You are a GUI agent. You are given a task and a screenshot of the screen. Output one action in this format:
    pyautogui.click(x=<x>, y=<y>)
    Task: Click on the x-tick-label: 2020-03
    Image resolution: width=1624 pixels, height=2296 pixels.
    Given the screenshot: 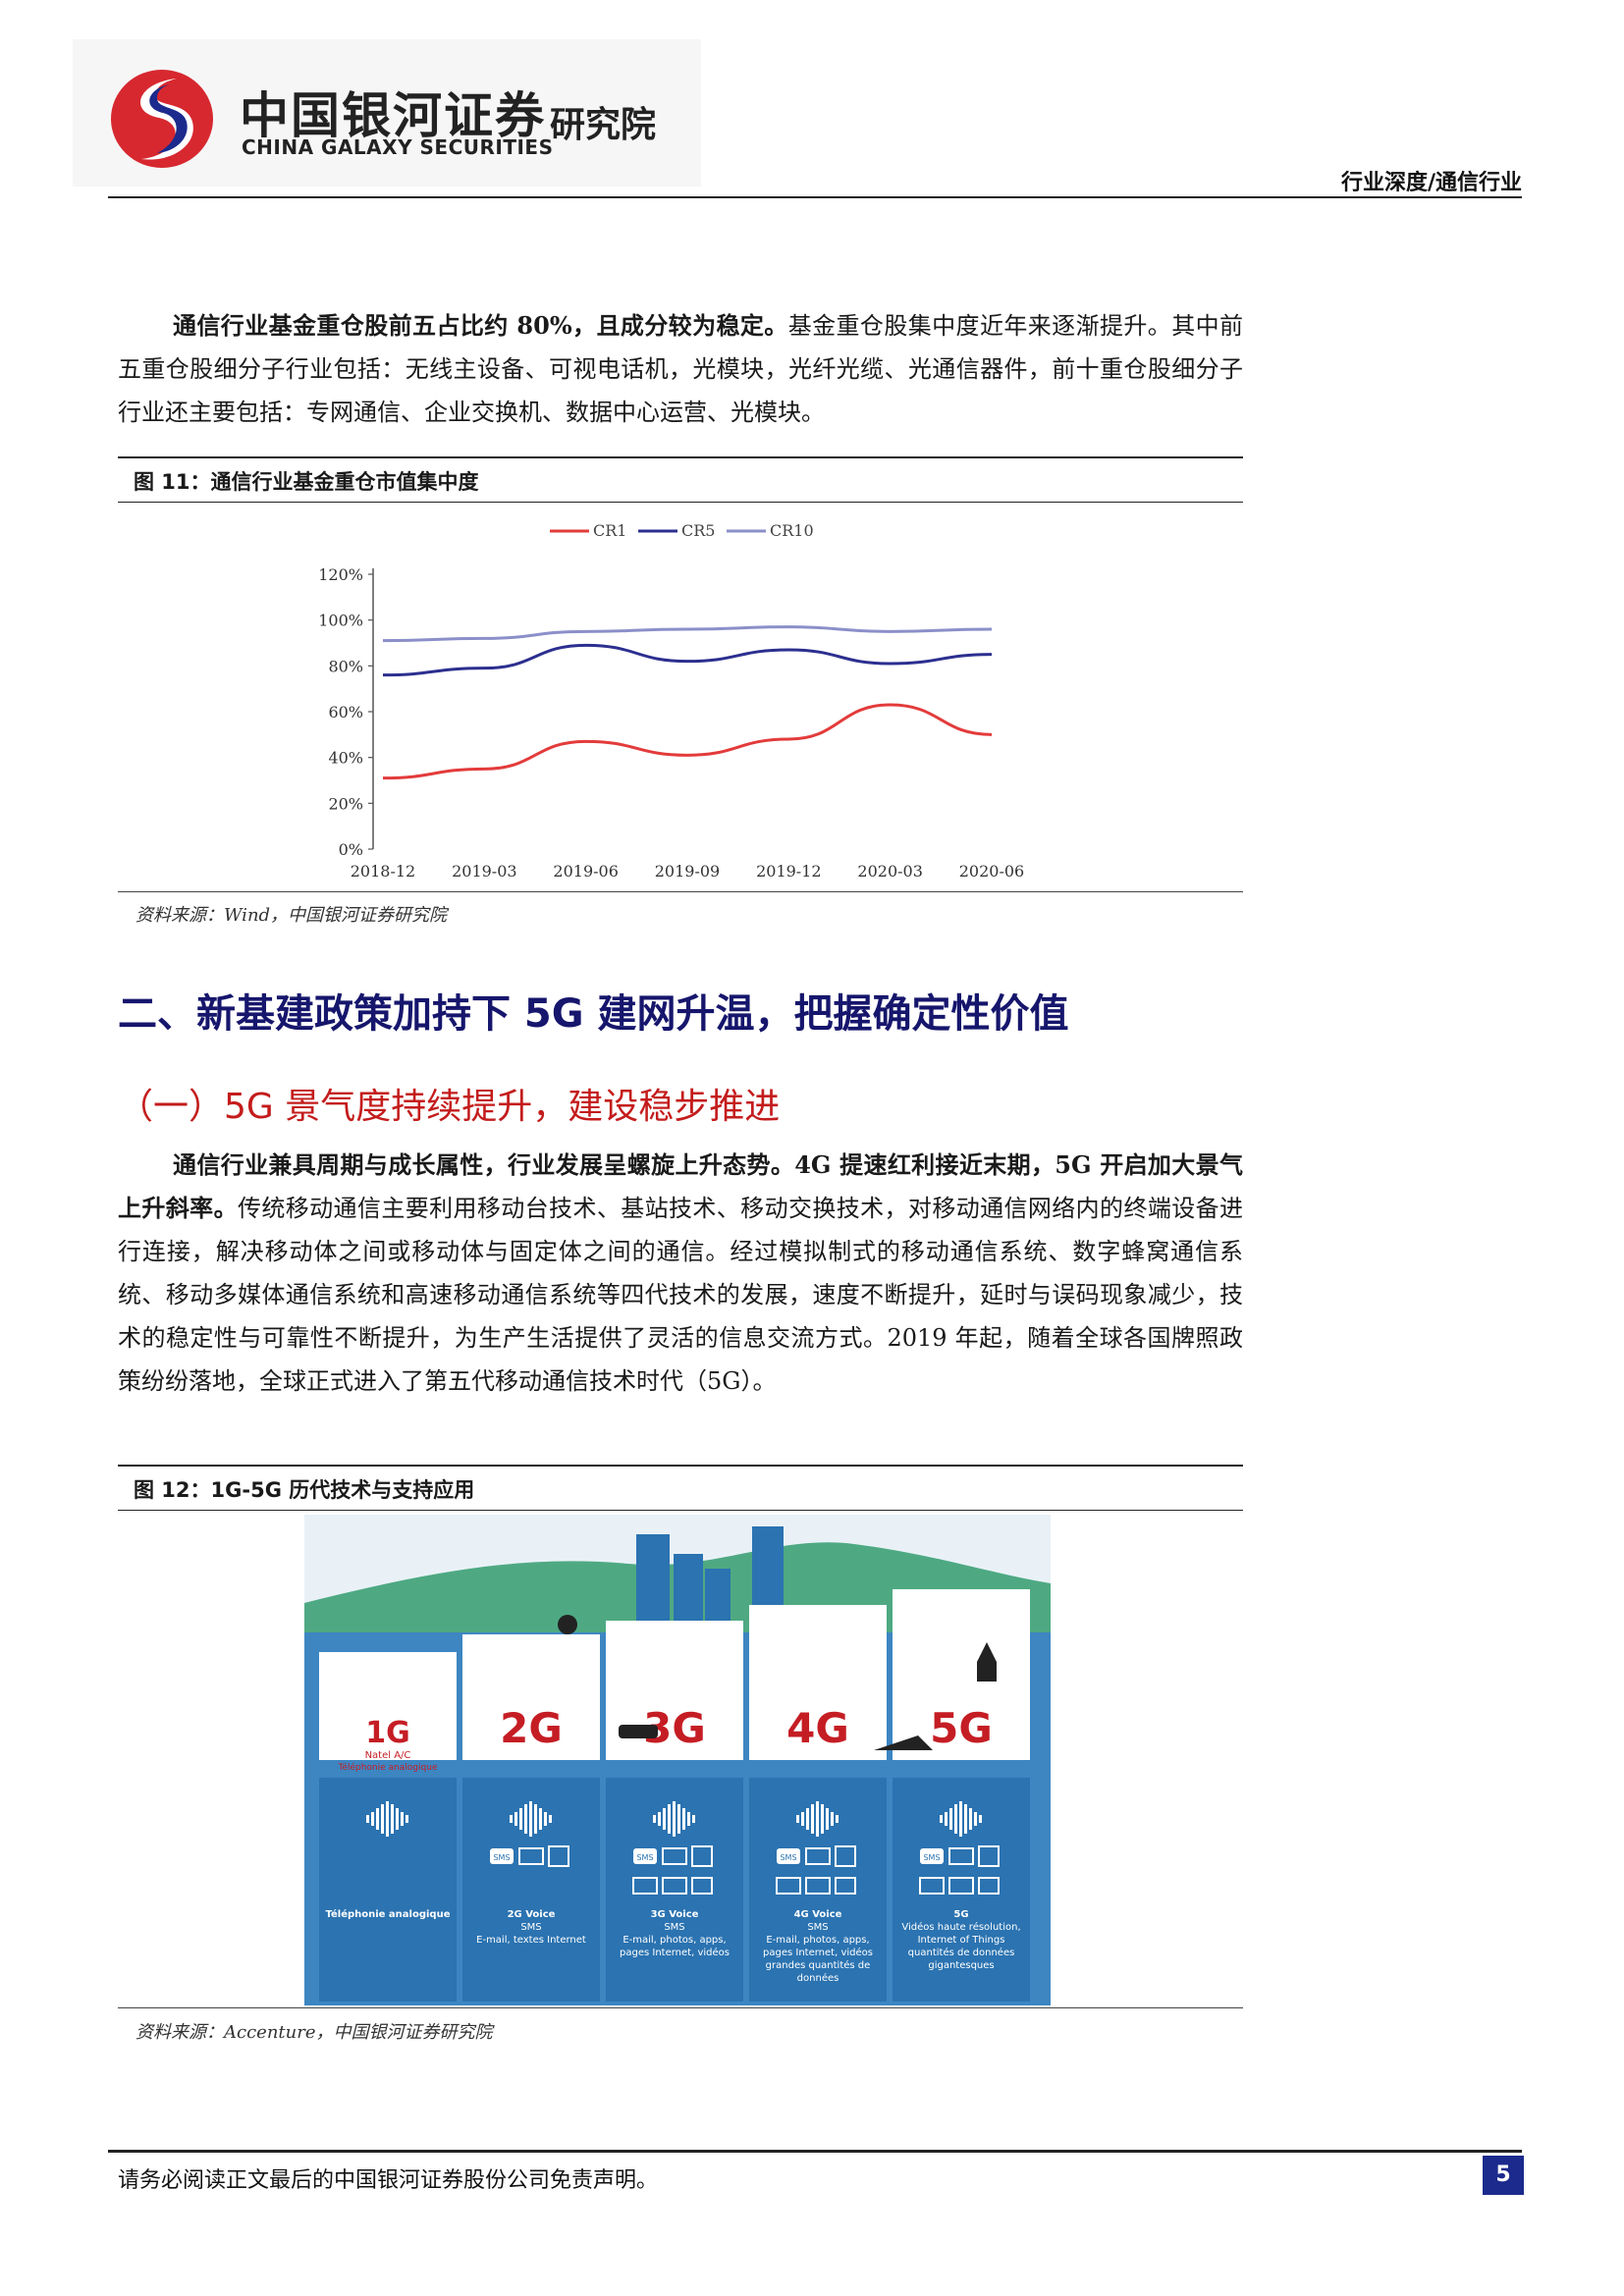 What is the action you would take?
    pyautogui.click(x=889, y=871)
    